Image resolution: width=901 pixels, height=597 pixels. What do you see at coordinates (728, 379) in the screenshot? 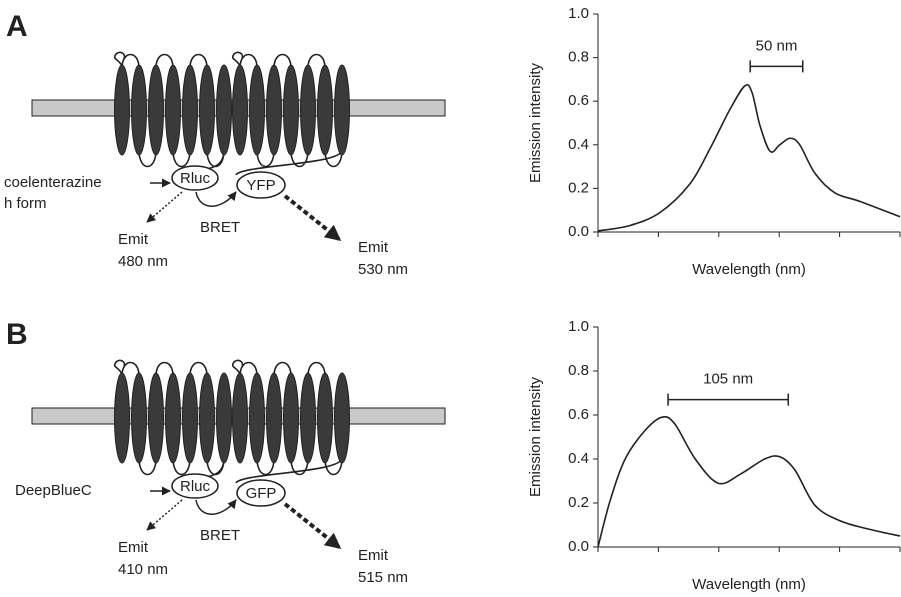
I see `bracket-label: 105 nm` at bounding box center [728, 379].